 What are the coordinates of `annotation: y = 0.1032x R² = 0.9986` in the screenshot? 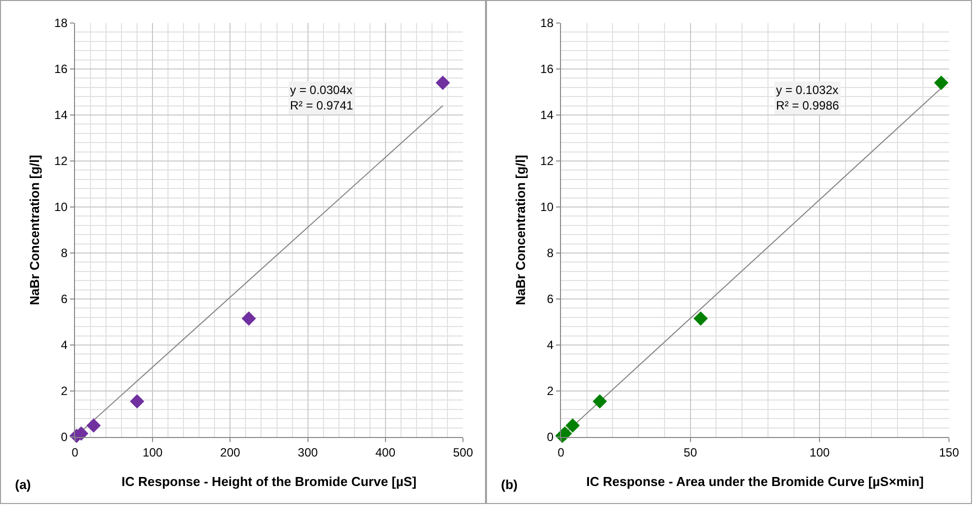 It's located at (808, 98).